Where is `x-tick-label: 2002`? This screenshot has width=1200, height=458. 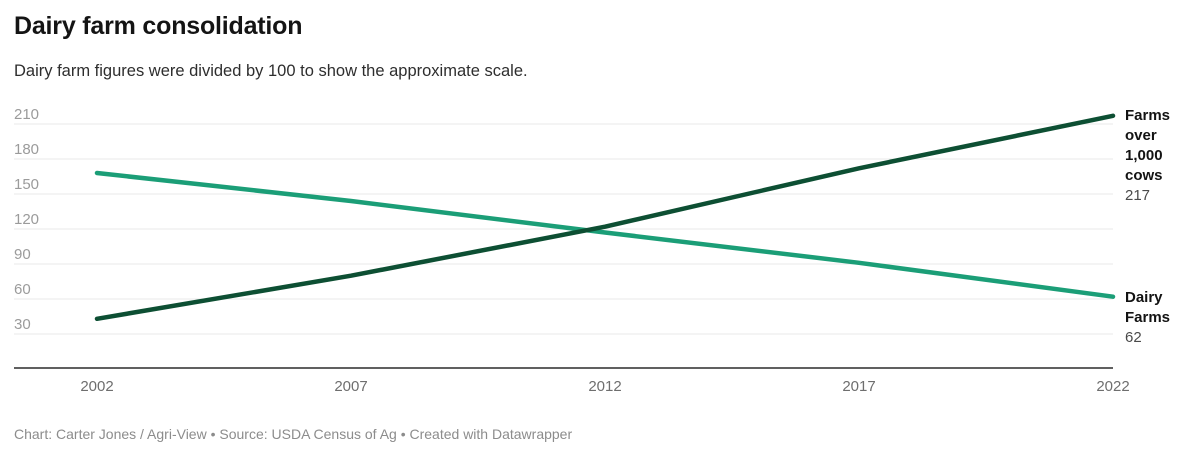 x-tick-label: 2002 is located at coordinates (96, 386).